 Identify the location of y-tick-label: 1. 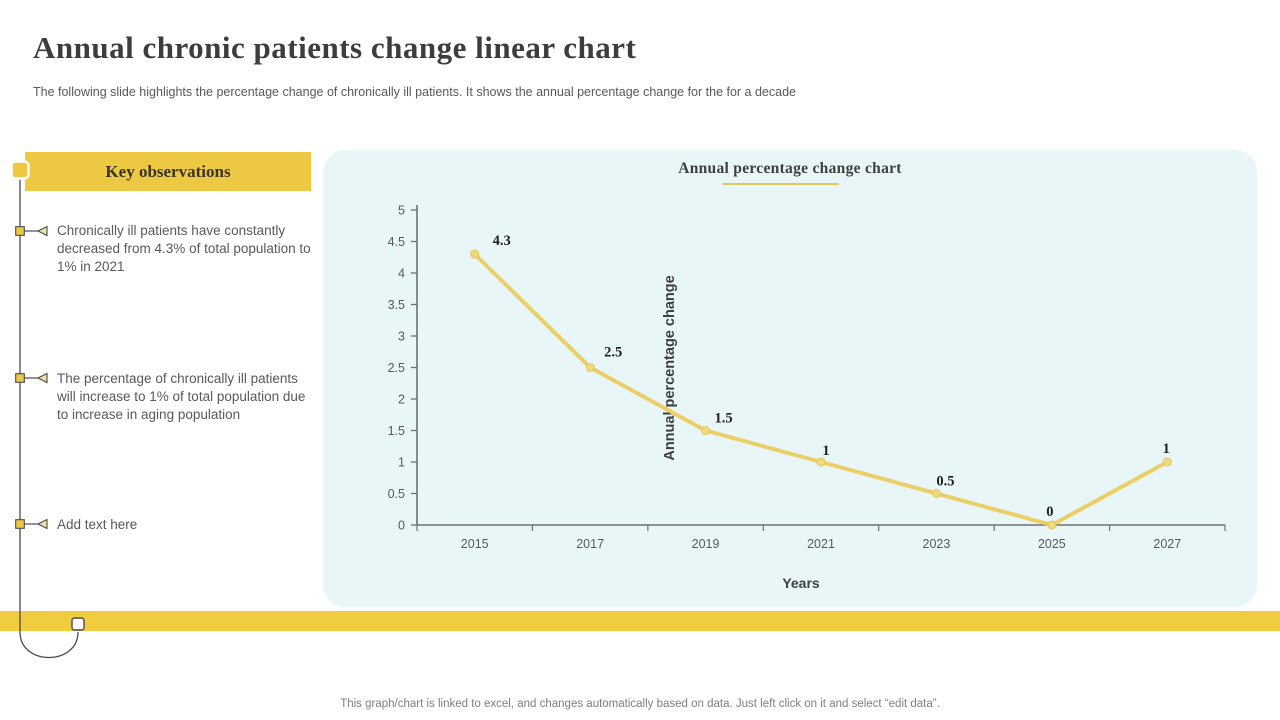
(401, 463).